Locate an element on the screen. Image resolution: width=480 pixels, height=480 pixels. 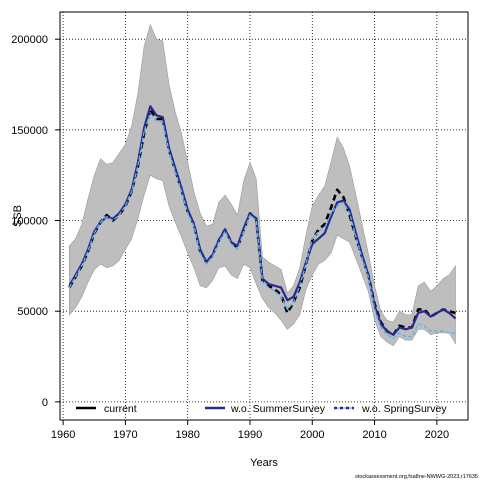
x-tick-label-1960: 1960 is located at coordinates (63, 435).